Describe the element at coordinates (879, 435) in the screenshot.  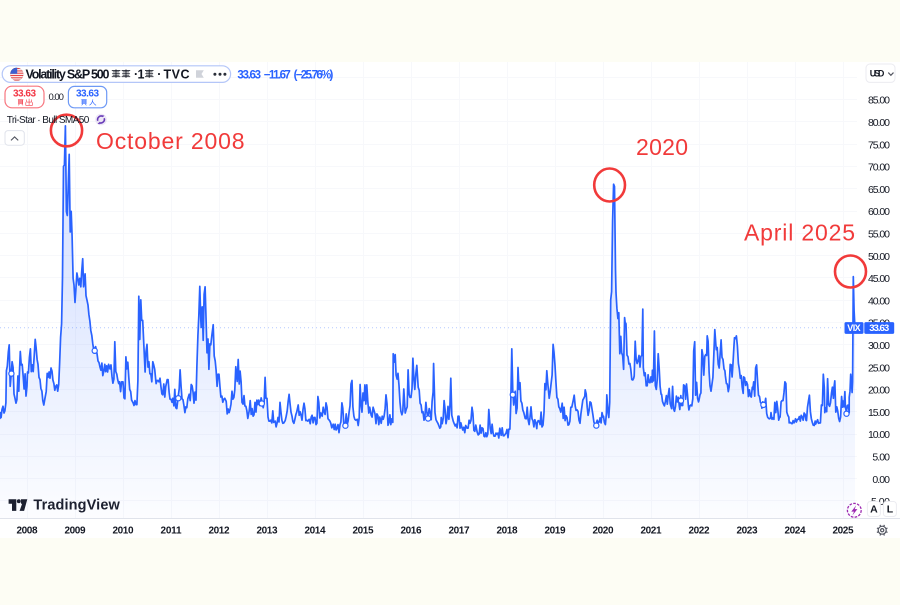
I see `svg-text: 10.00` at that location.